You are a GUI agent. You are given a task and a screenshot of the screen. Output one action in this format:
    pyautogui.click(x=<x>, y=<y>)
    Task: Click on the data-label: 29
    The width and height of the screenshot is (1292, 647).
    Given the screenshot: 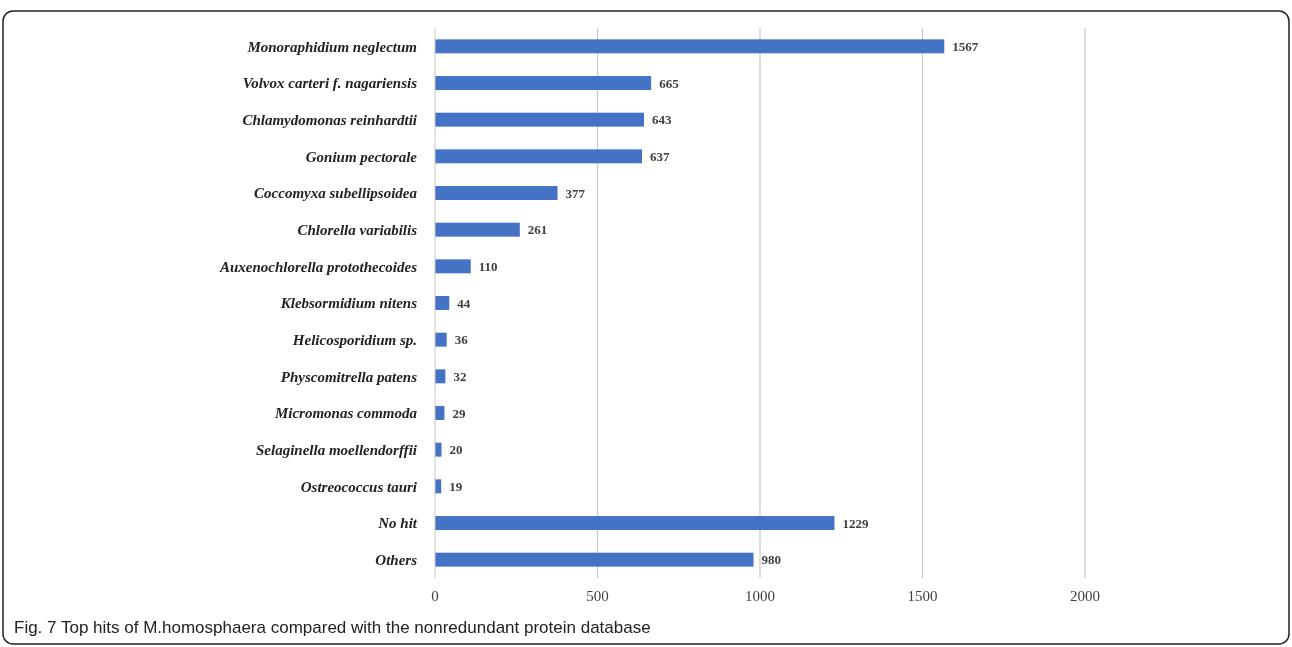 What is the action you would take?
    pyautogui.click(x=459, y=413)
    